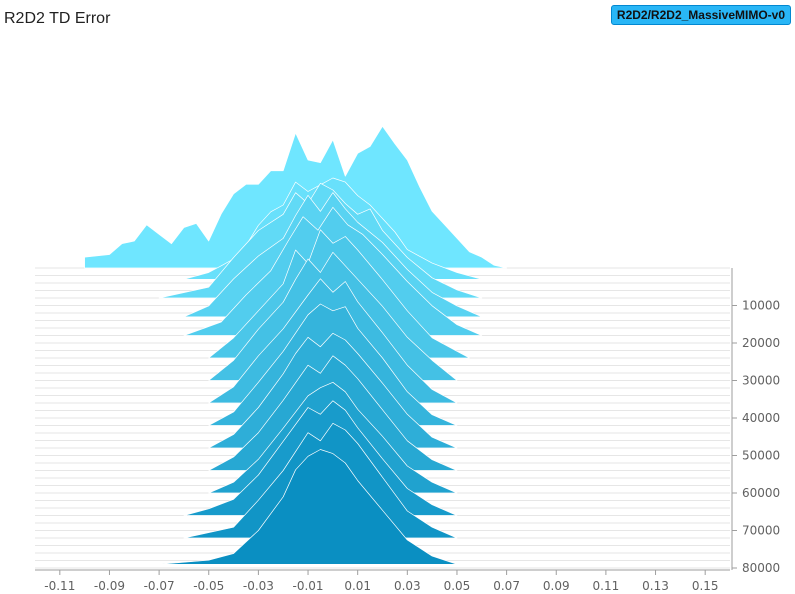  What do you see at coordinates (407, 586) in the screenshot?
I see `x-tick-label: 0.03` at bounding box center [407, 586].